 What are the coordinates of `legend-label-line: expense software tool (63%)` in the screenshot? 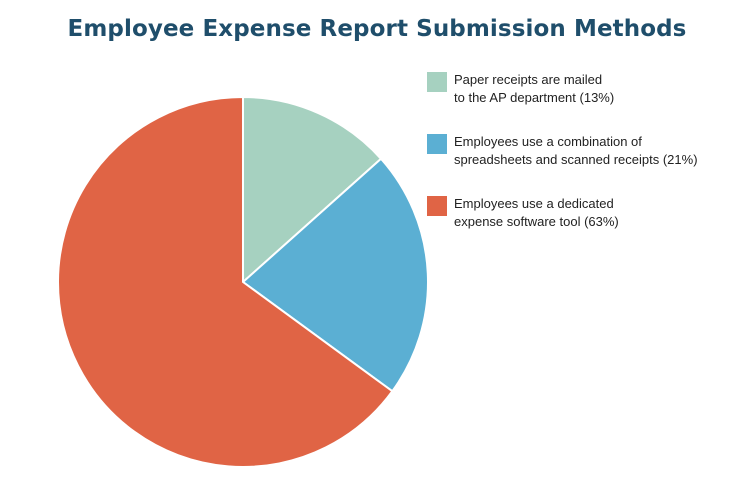 It's located at (536, 221).